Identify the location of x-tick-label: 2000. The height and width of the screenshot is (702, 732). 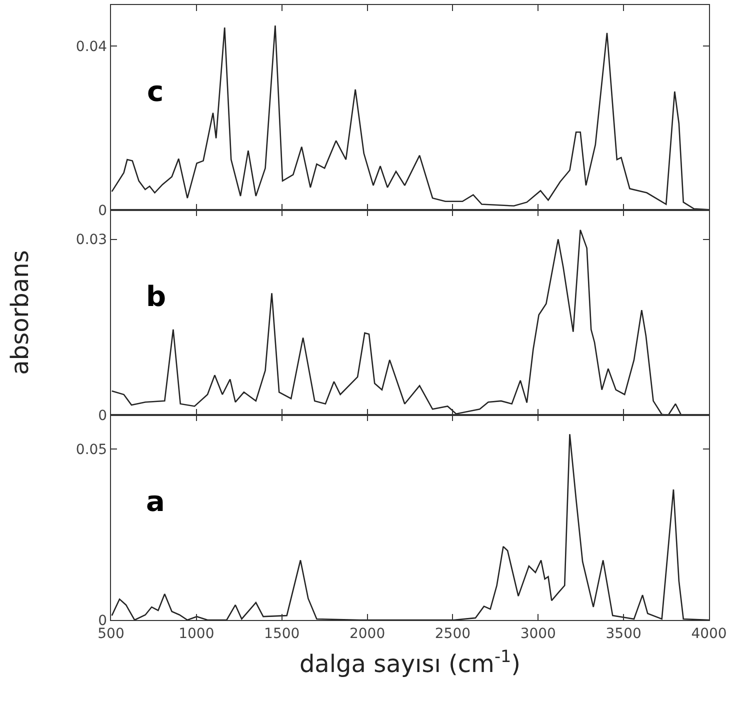
(367, 634).